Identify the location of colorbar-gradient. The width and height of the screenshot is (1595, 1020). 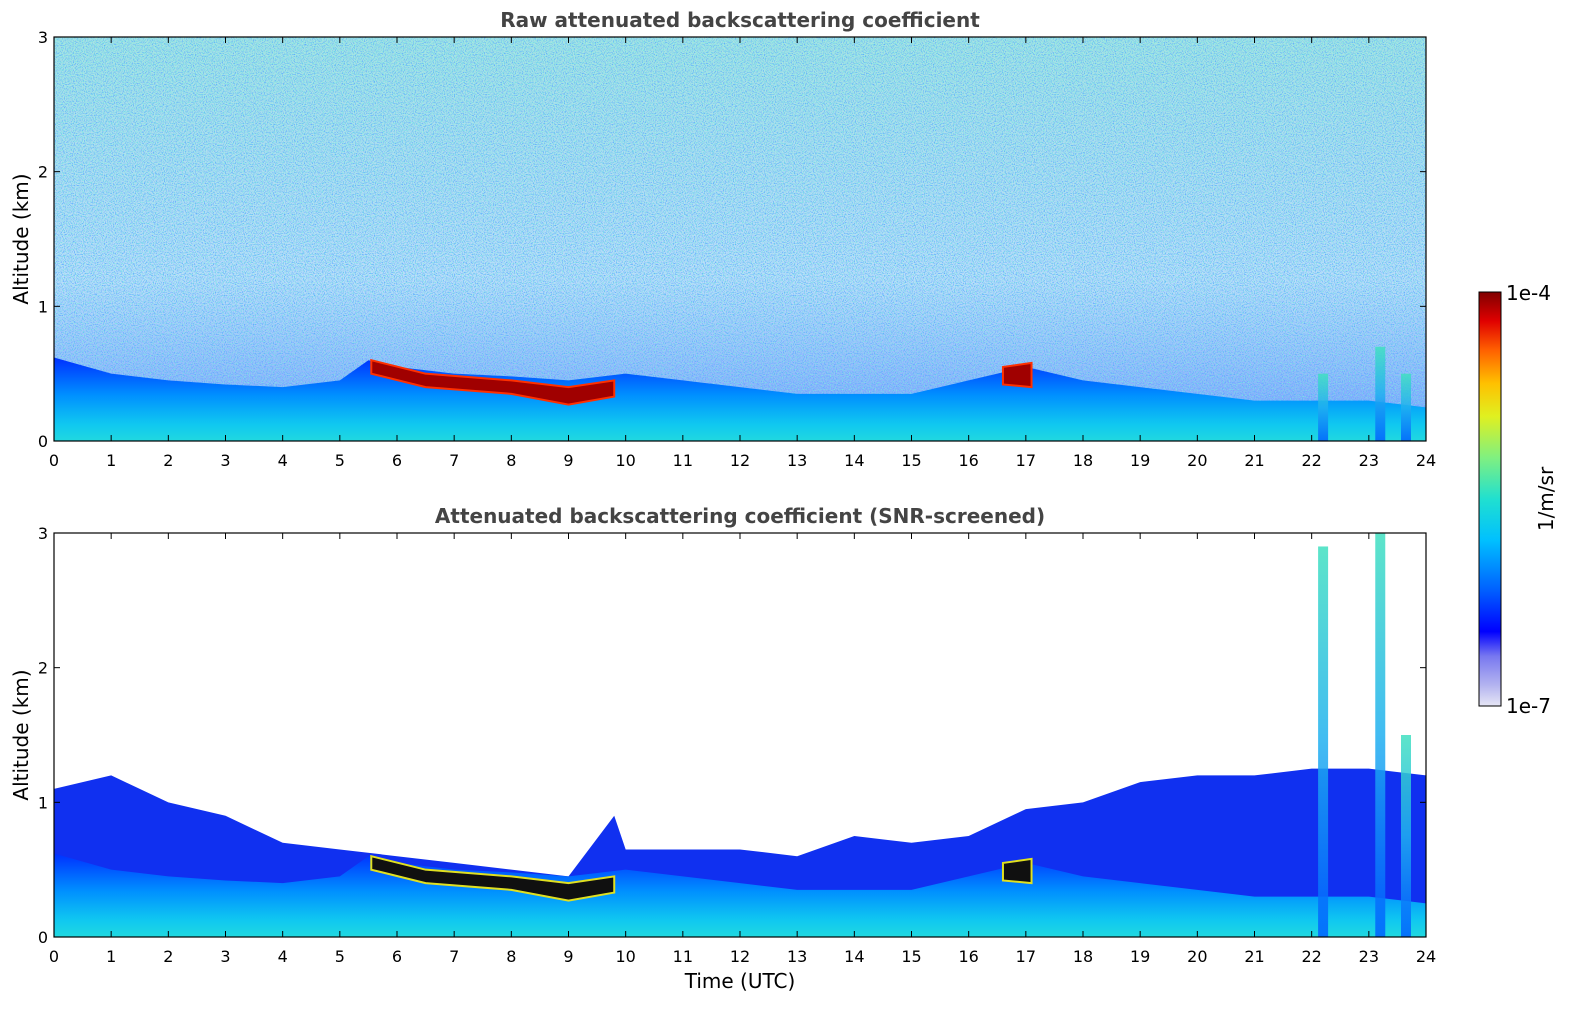
(1490, 499).